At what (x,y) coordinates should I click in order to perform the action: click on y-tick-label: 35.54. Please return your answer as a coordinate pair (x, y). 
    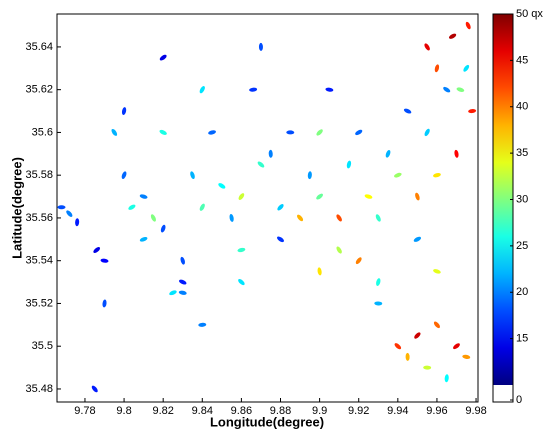
    Looking at the image, I should click on (39, 261).